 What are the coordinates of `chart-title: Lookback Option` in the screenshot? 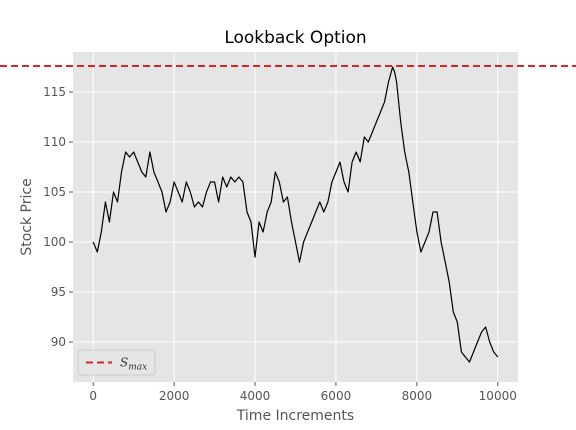 It's located at (295, 38).